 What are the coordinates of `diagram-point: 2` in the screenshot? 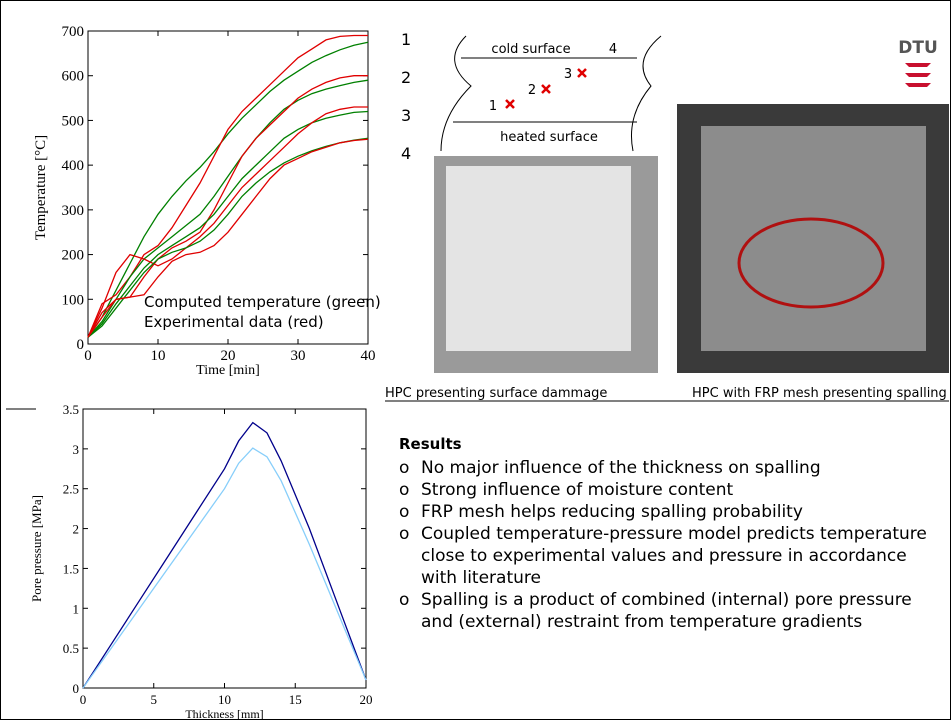 It's located at (532, 90).